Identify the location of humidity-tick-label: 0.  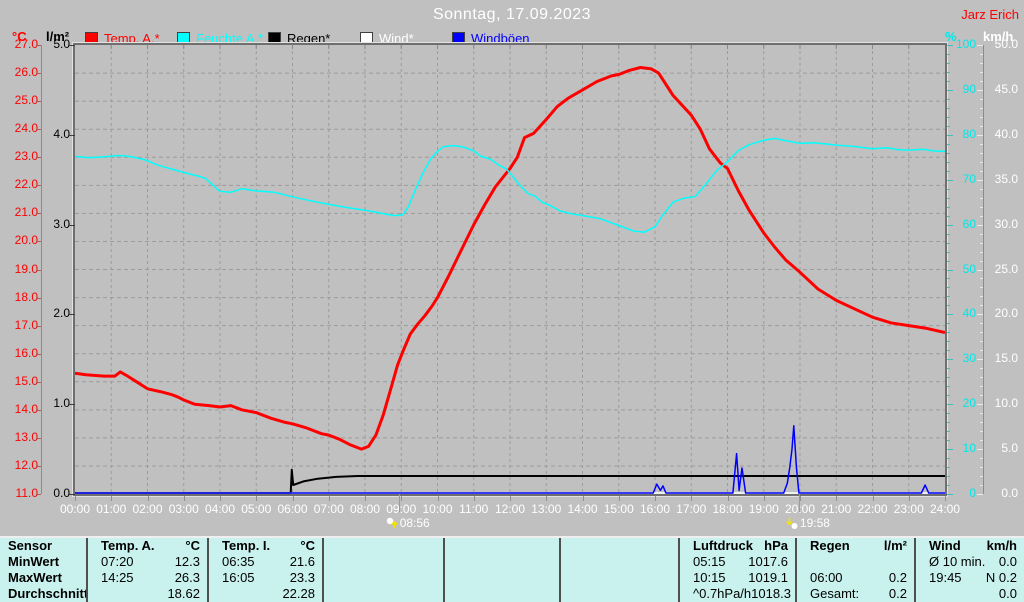
(972, 493).